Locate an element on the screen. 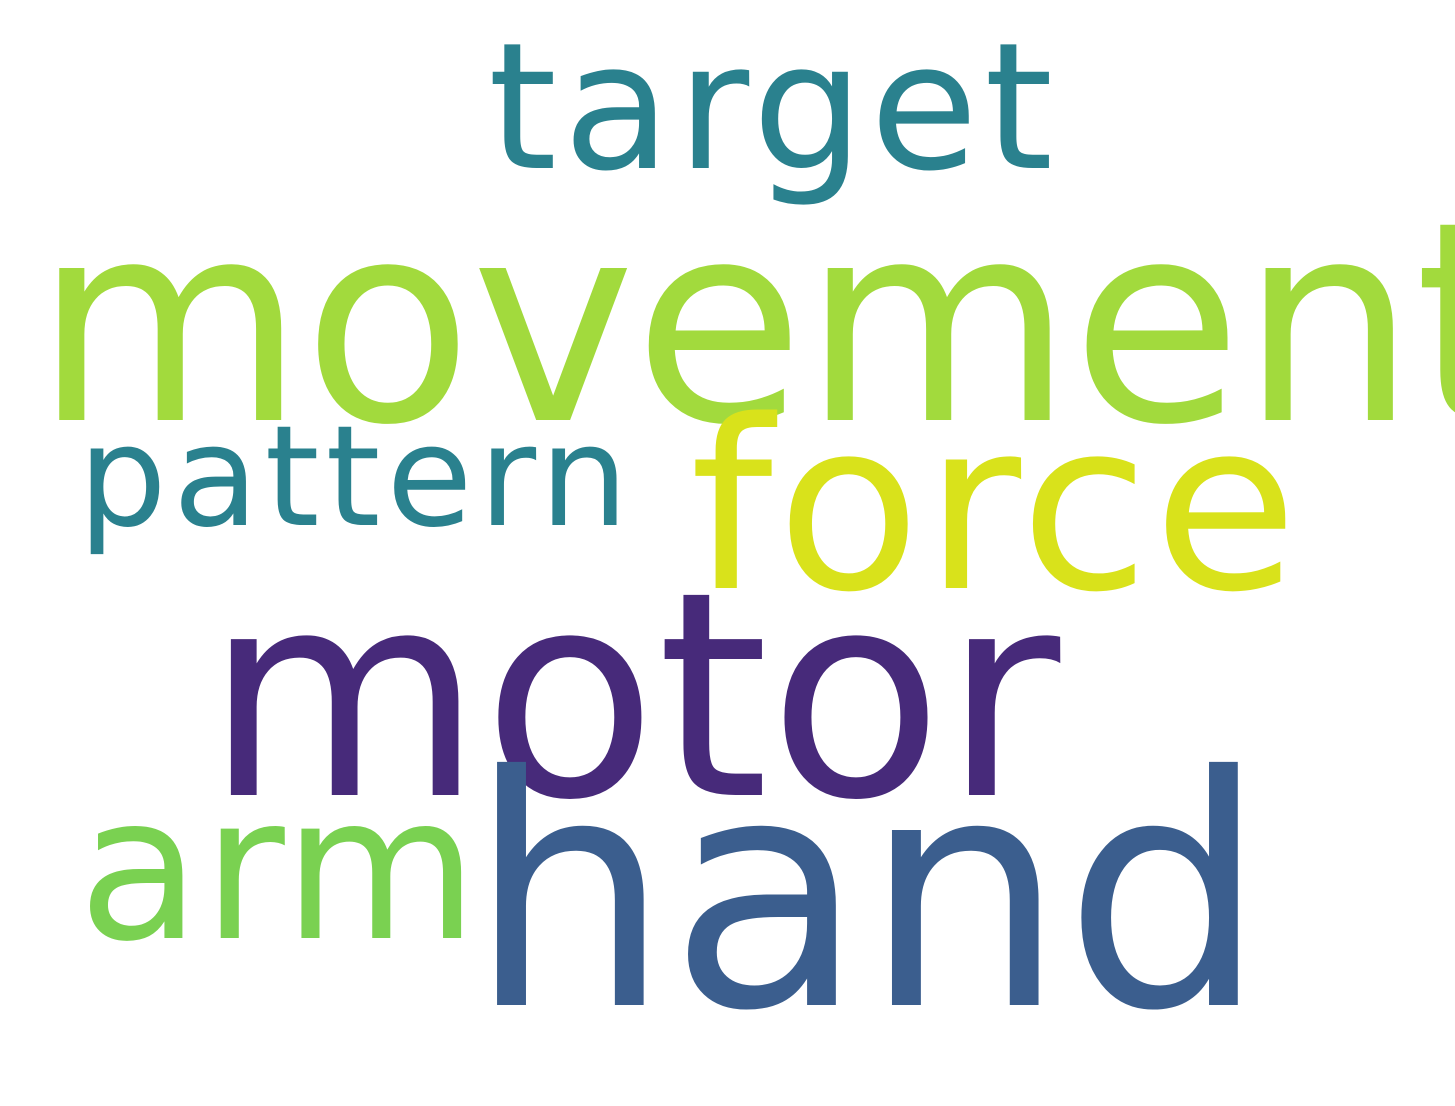 This screenshot has width=1455, height=1106. word-pattern: pattern is located at coordinates (356, 477).